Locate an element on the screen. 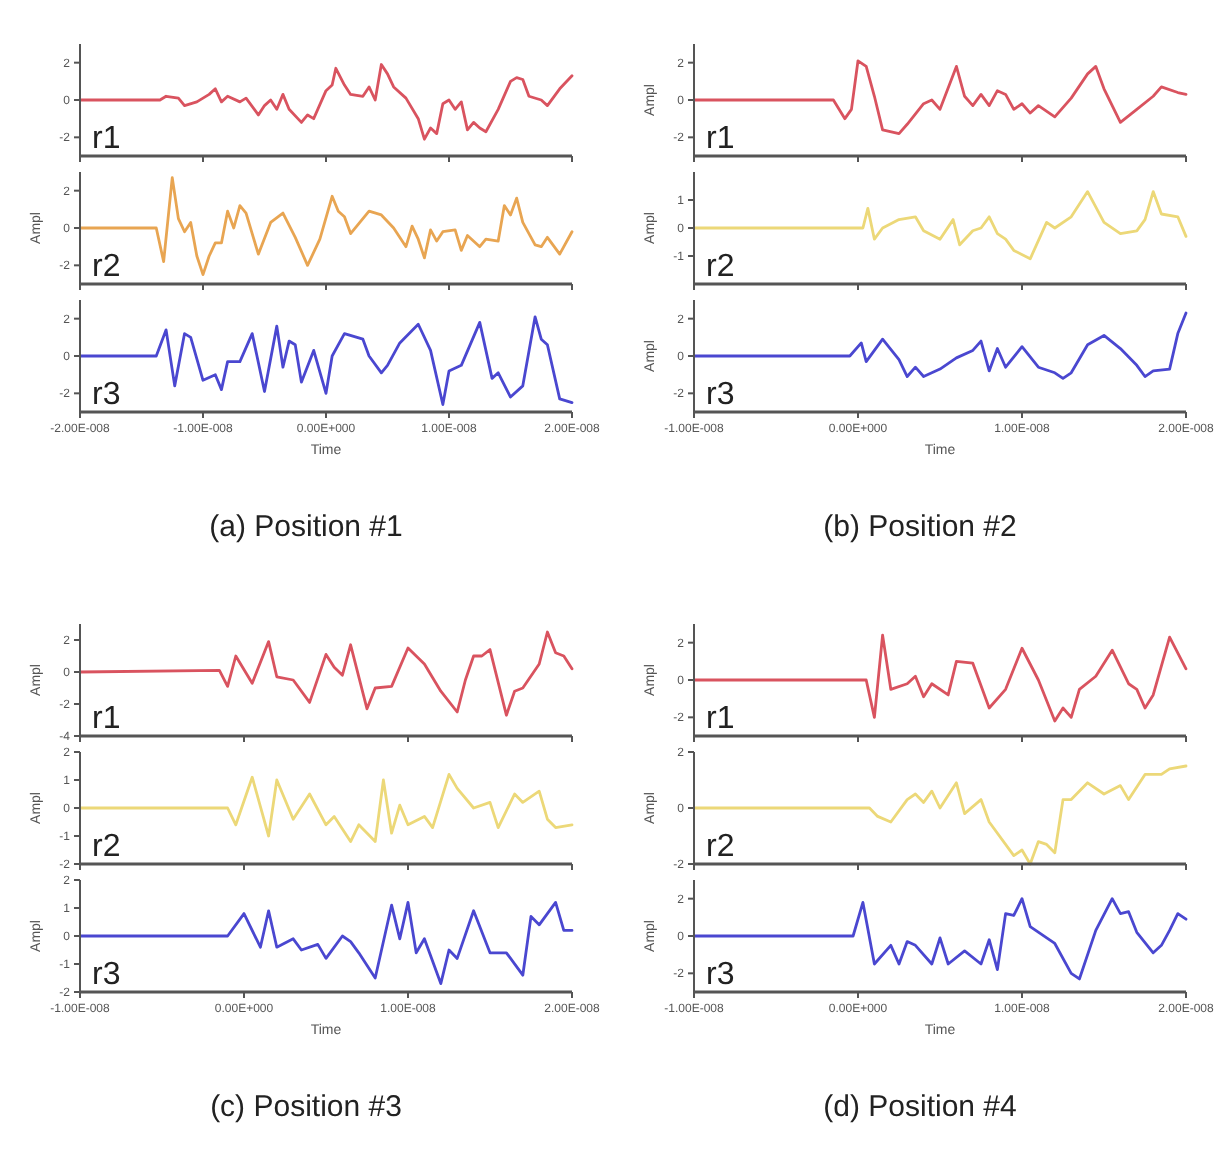  text: (d) Position #4 is located at coordinates (920, 1107).